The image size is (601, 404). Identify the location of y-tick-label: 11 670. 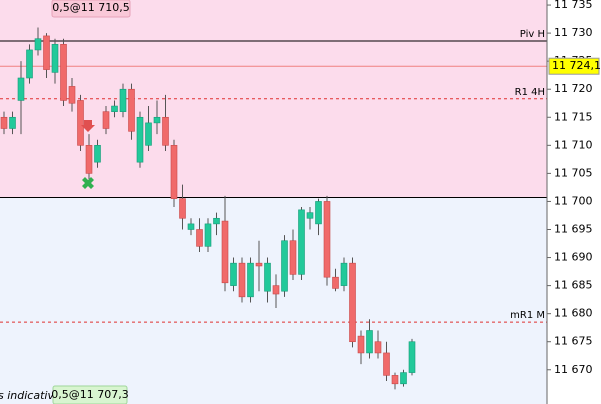
(573, 369).